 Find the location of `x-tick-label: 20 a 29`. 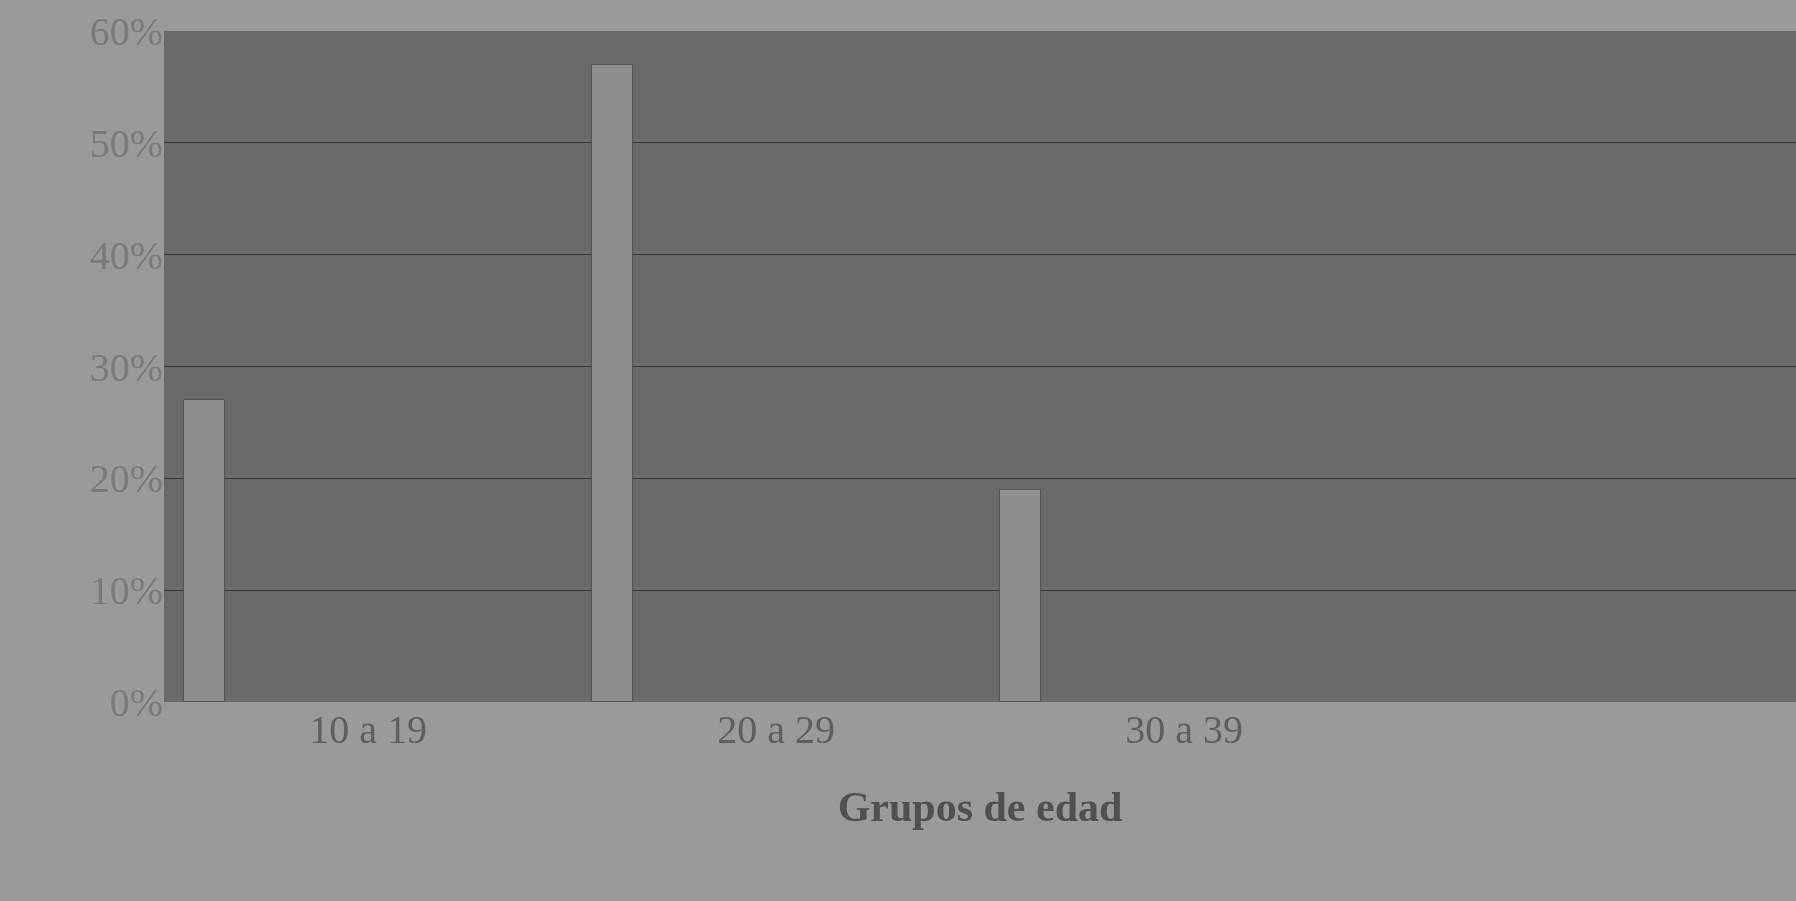

x-tick-label: 20 a 29 is located at coordinates (776, 729).